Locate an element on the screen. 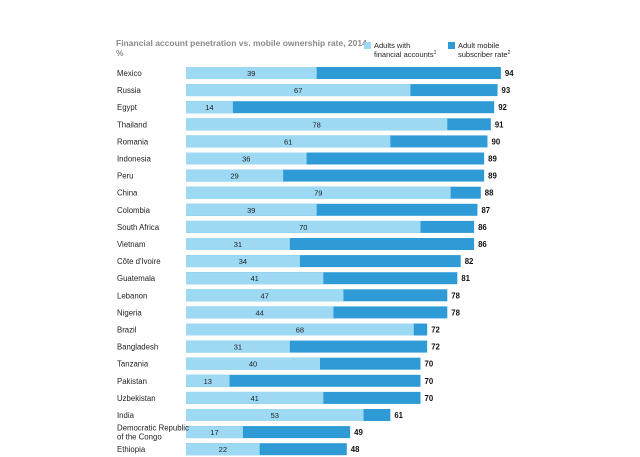 The height and width of the screenshot is (457, 640). data-label-financial-colombia: 39 is located at coordinates (251, 210).